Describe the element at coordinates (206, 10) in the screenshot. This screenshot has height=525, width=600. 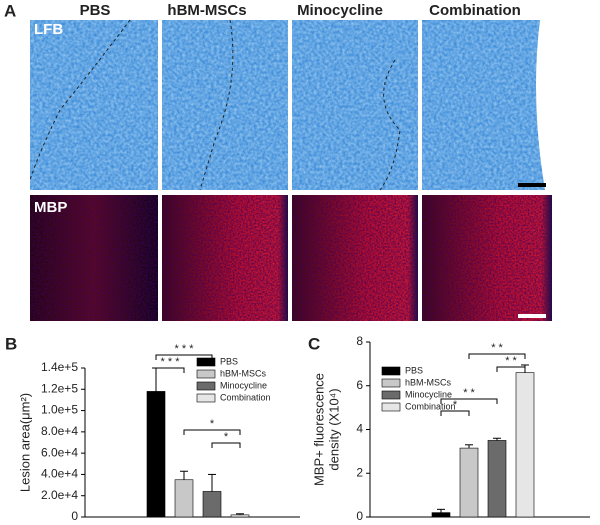
I see `column-header: hBM-MSCs` at that location.